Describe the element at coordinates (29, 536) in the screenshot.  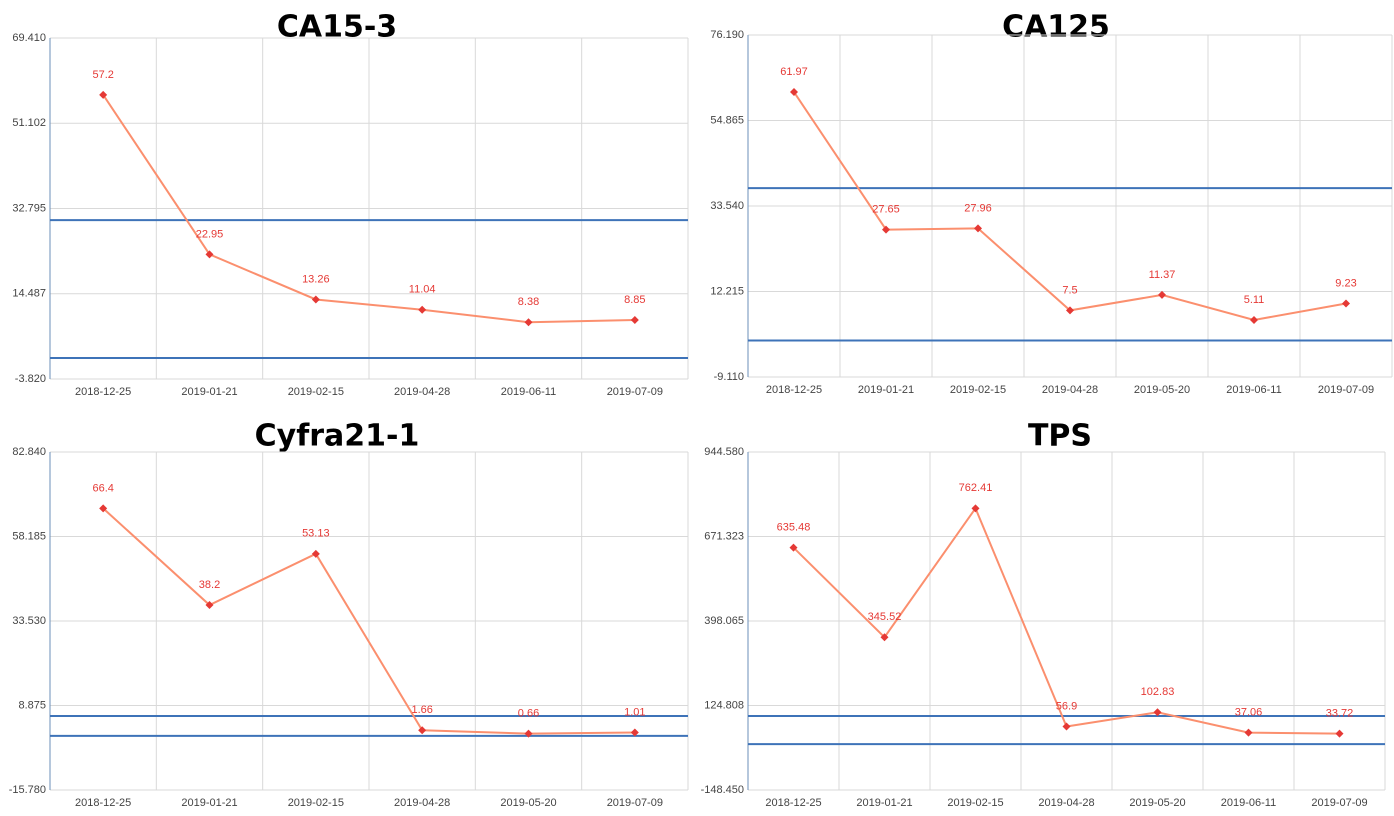
I see `y-tick-label: 58.185` at that location.